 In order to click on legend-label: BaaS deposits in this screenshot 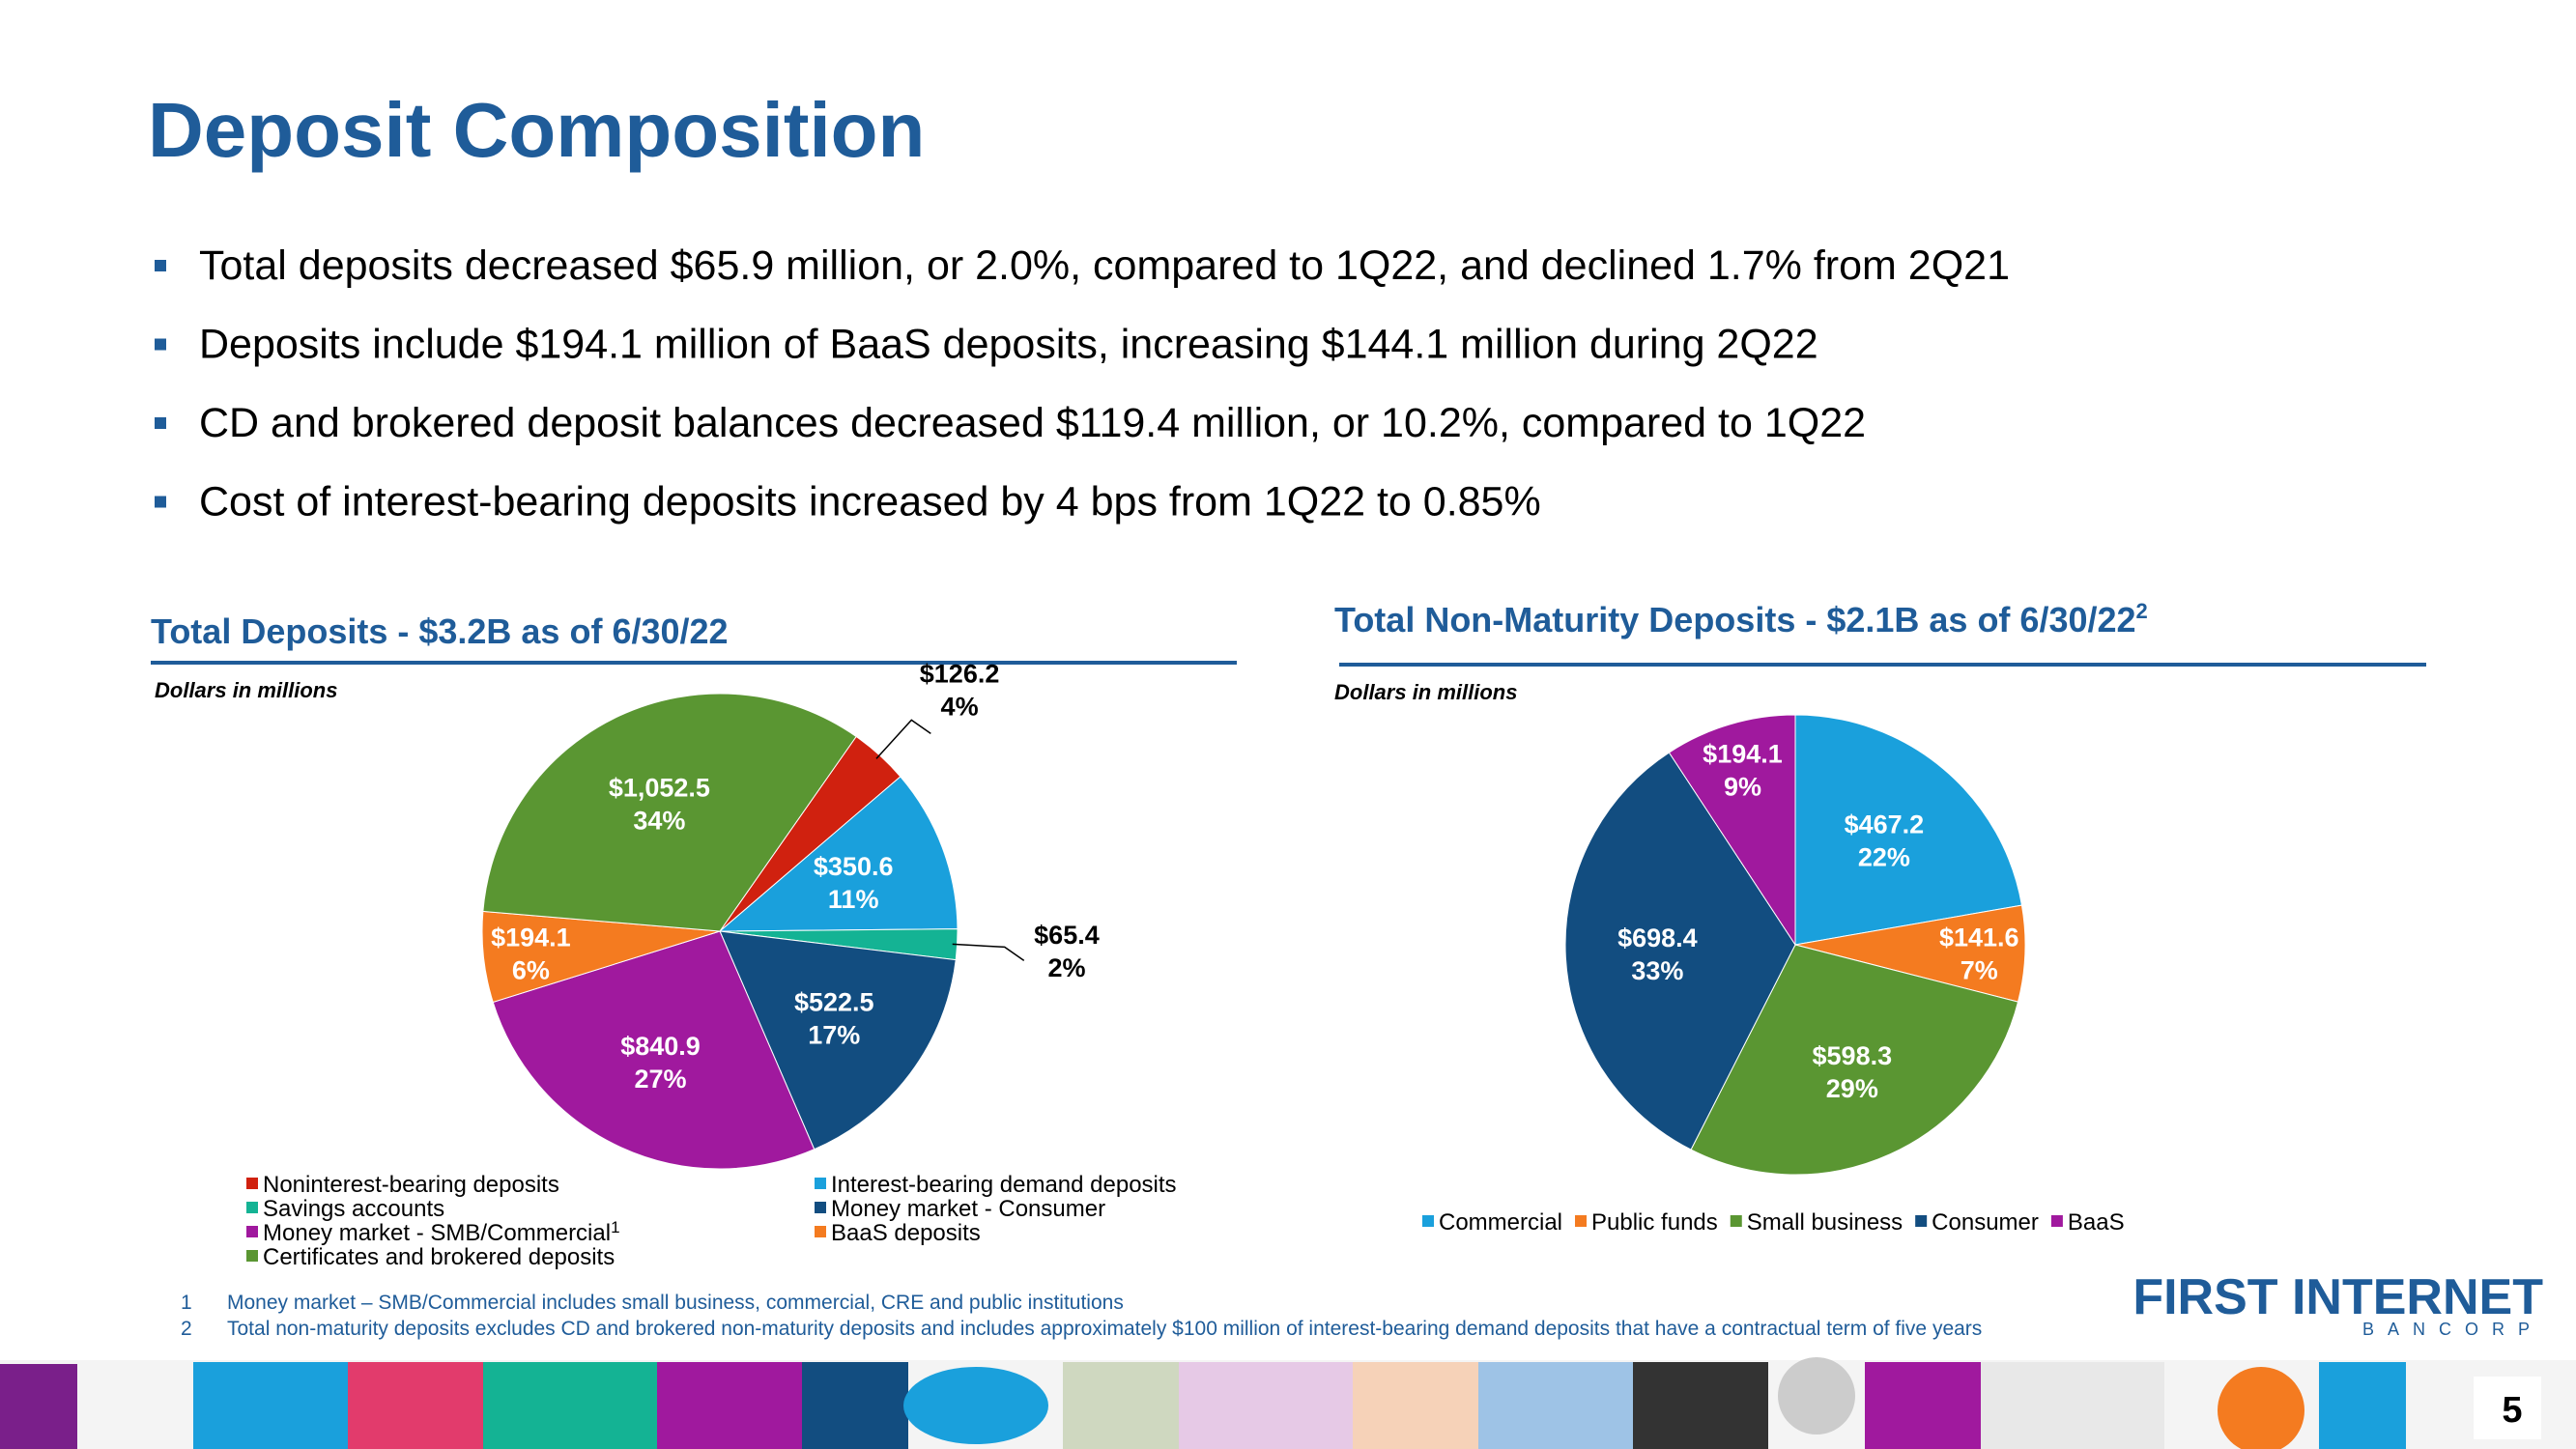, I will do `click(906, 1233)`.